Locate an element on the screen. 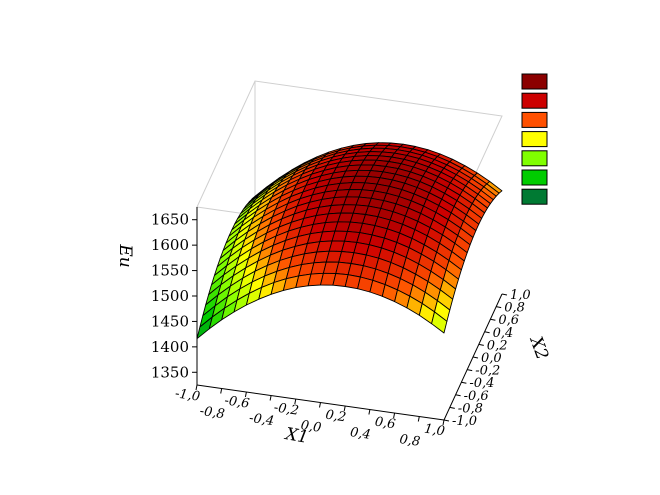  x2-tick-label: 0,6 is located at coordinates (508, 320).